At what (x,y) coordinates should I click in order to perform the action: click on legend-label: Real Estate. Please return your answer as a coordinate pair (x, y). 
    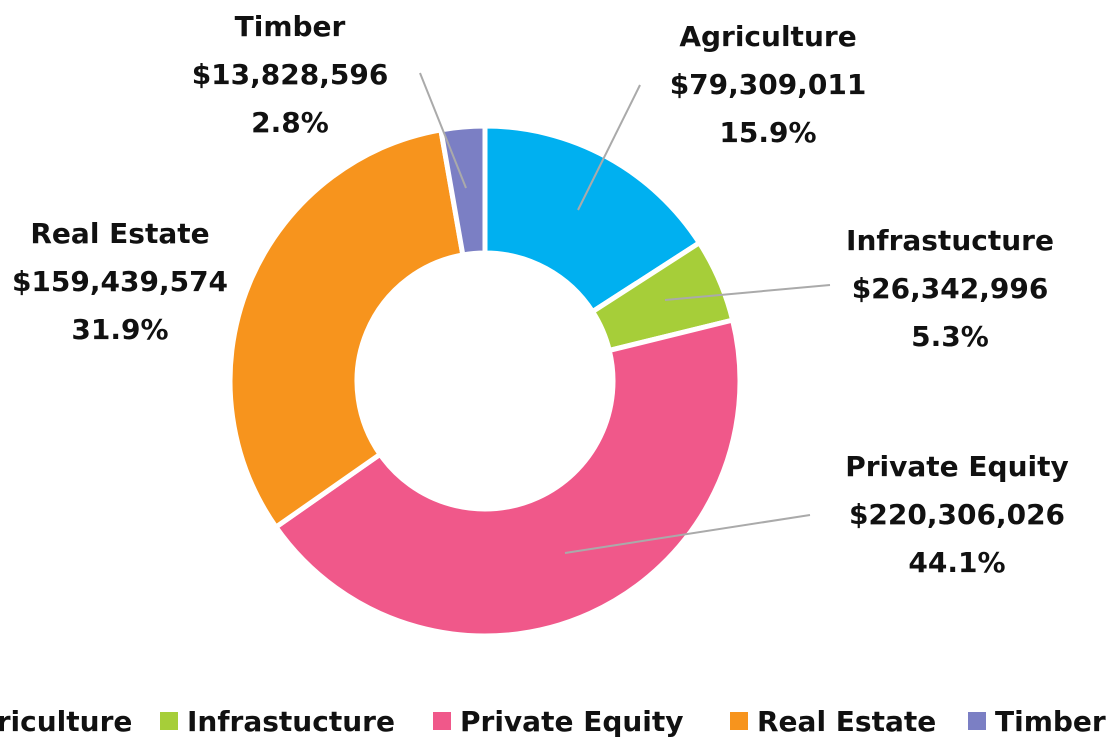
    Looking at the image, I should click on (846, 721).